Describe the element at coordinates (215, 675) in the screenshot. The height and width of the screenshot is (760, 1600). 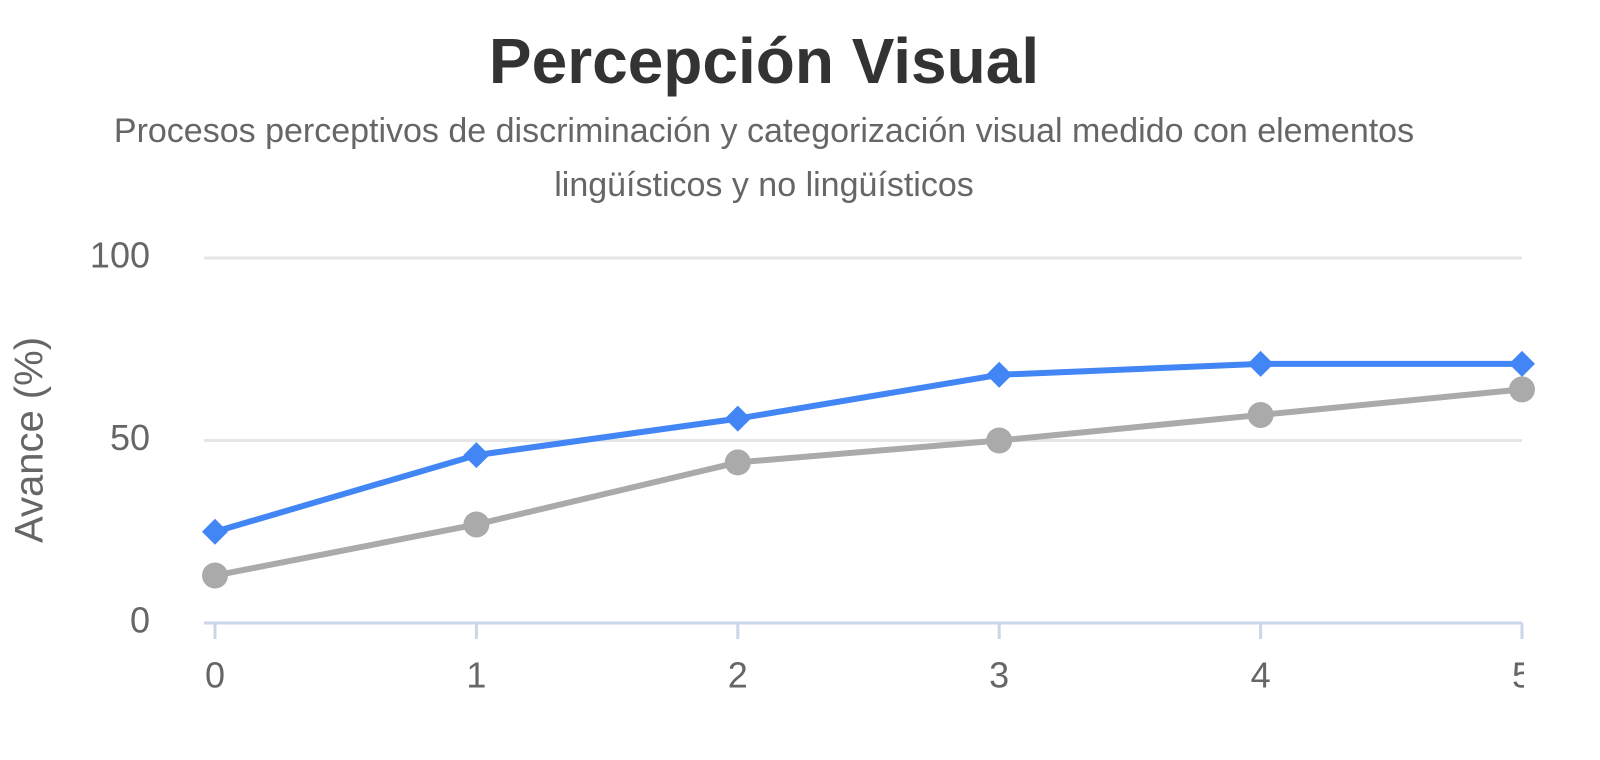
I see `x-tick-label: 0` at that location.